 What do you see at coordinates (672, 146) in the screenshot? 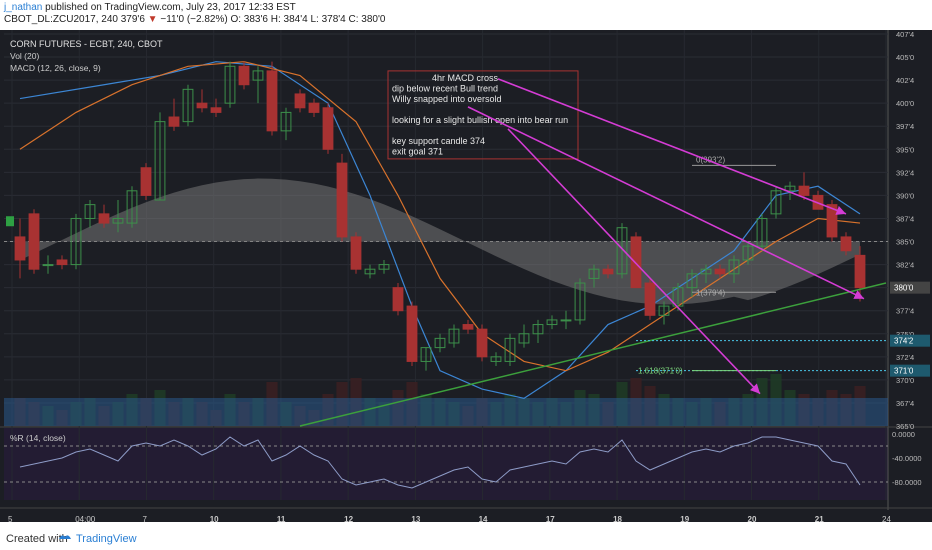
I see `arrow-to-high` at bounding box center [672, 146].